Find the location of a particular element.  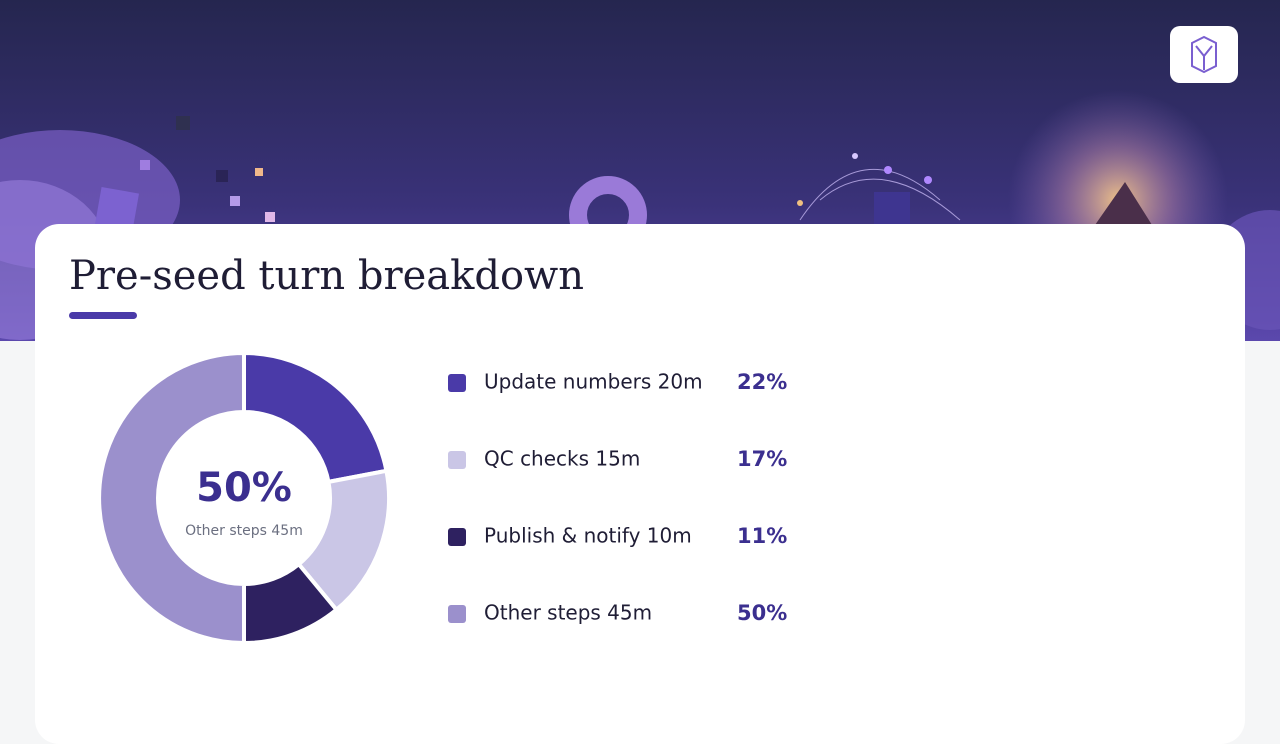

title-underline is located at coordinates (103, 315).